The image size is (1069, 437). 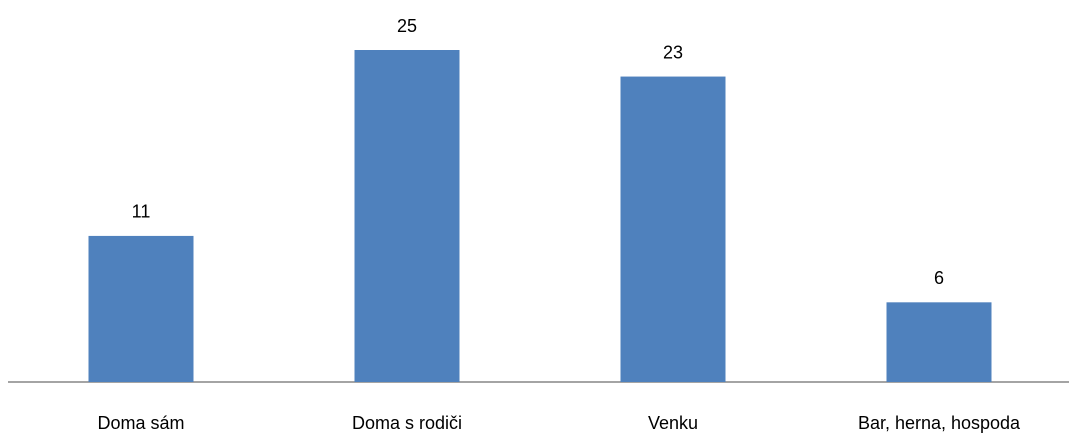 I want to click on x-tick-label: Bar, herna, hospoda, so click(x=939, y=423).